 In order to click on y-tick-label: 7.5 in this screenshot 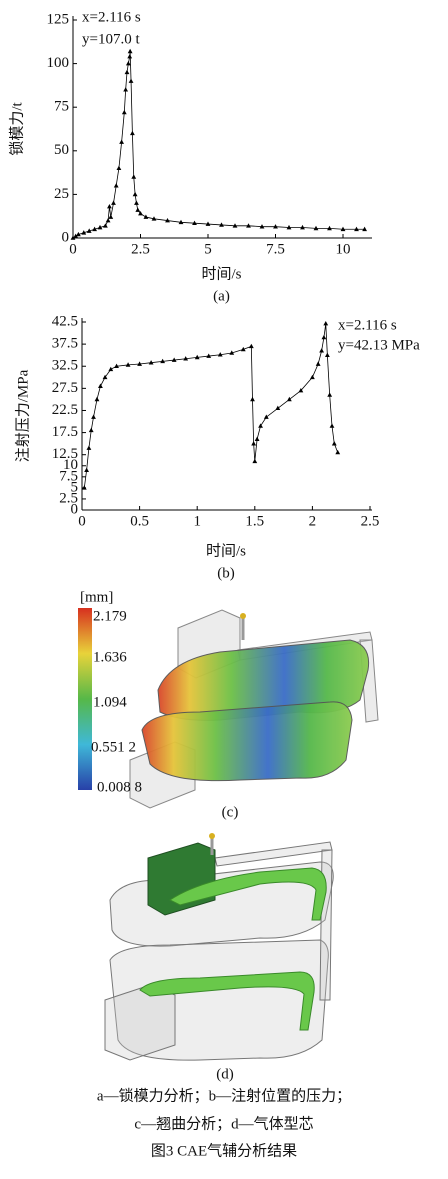, I will do `click(68, 476)`.